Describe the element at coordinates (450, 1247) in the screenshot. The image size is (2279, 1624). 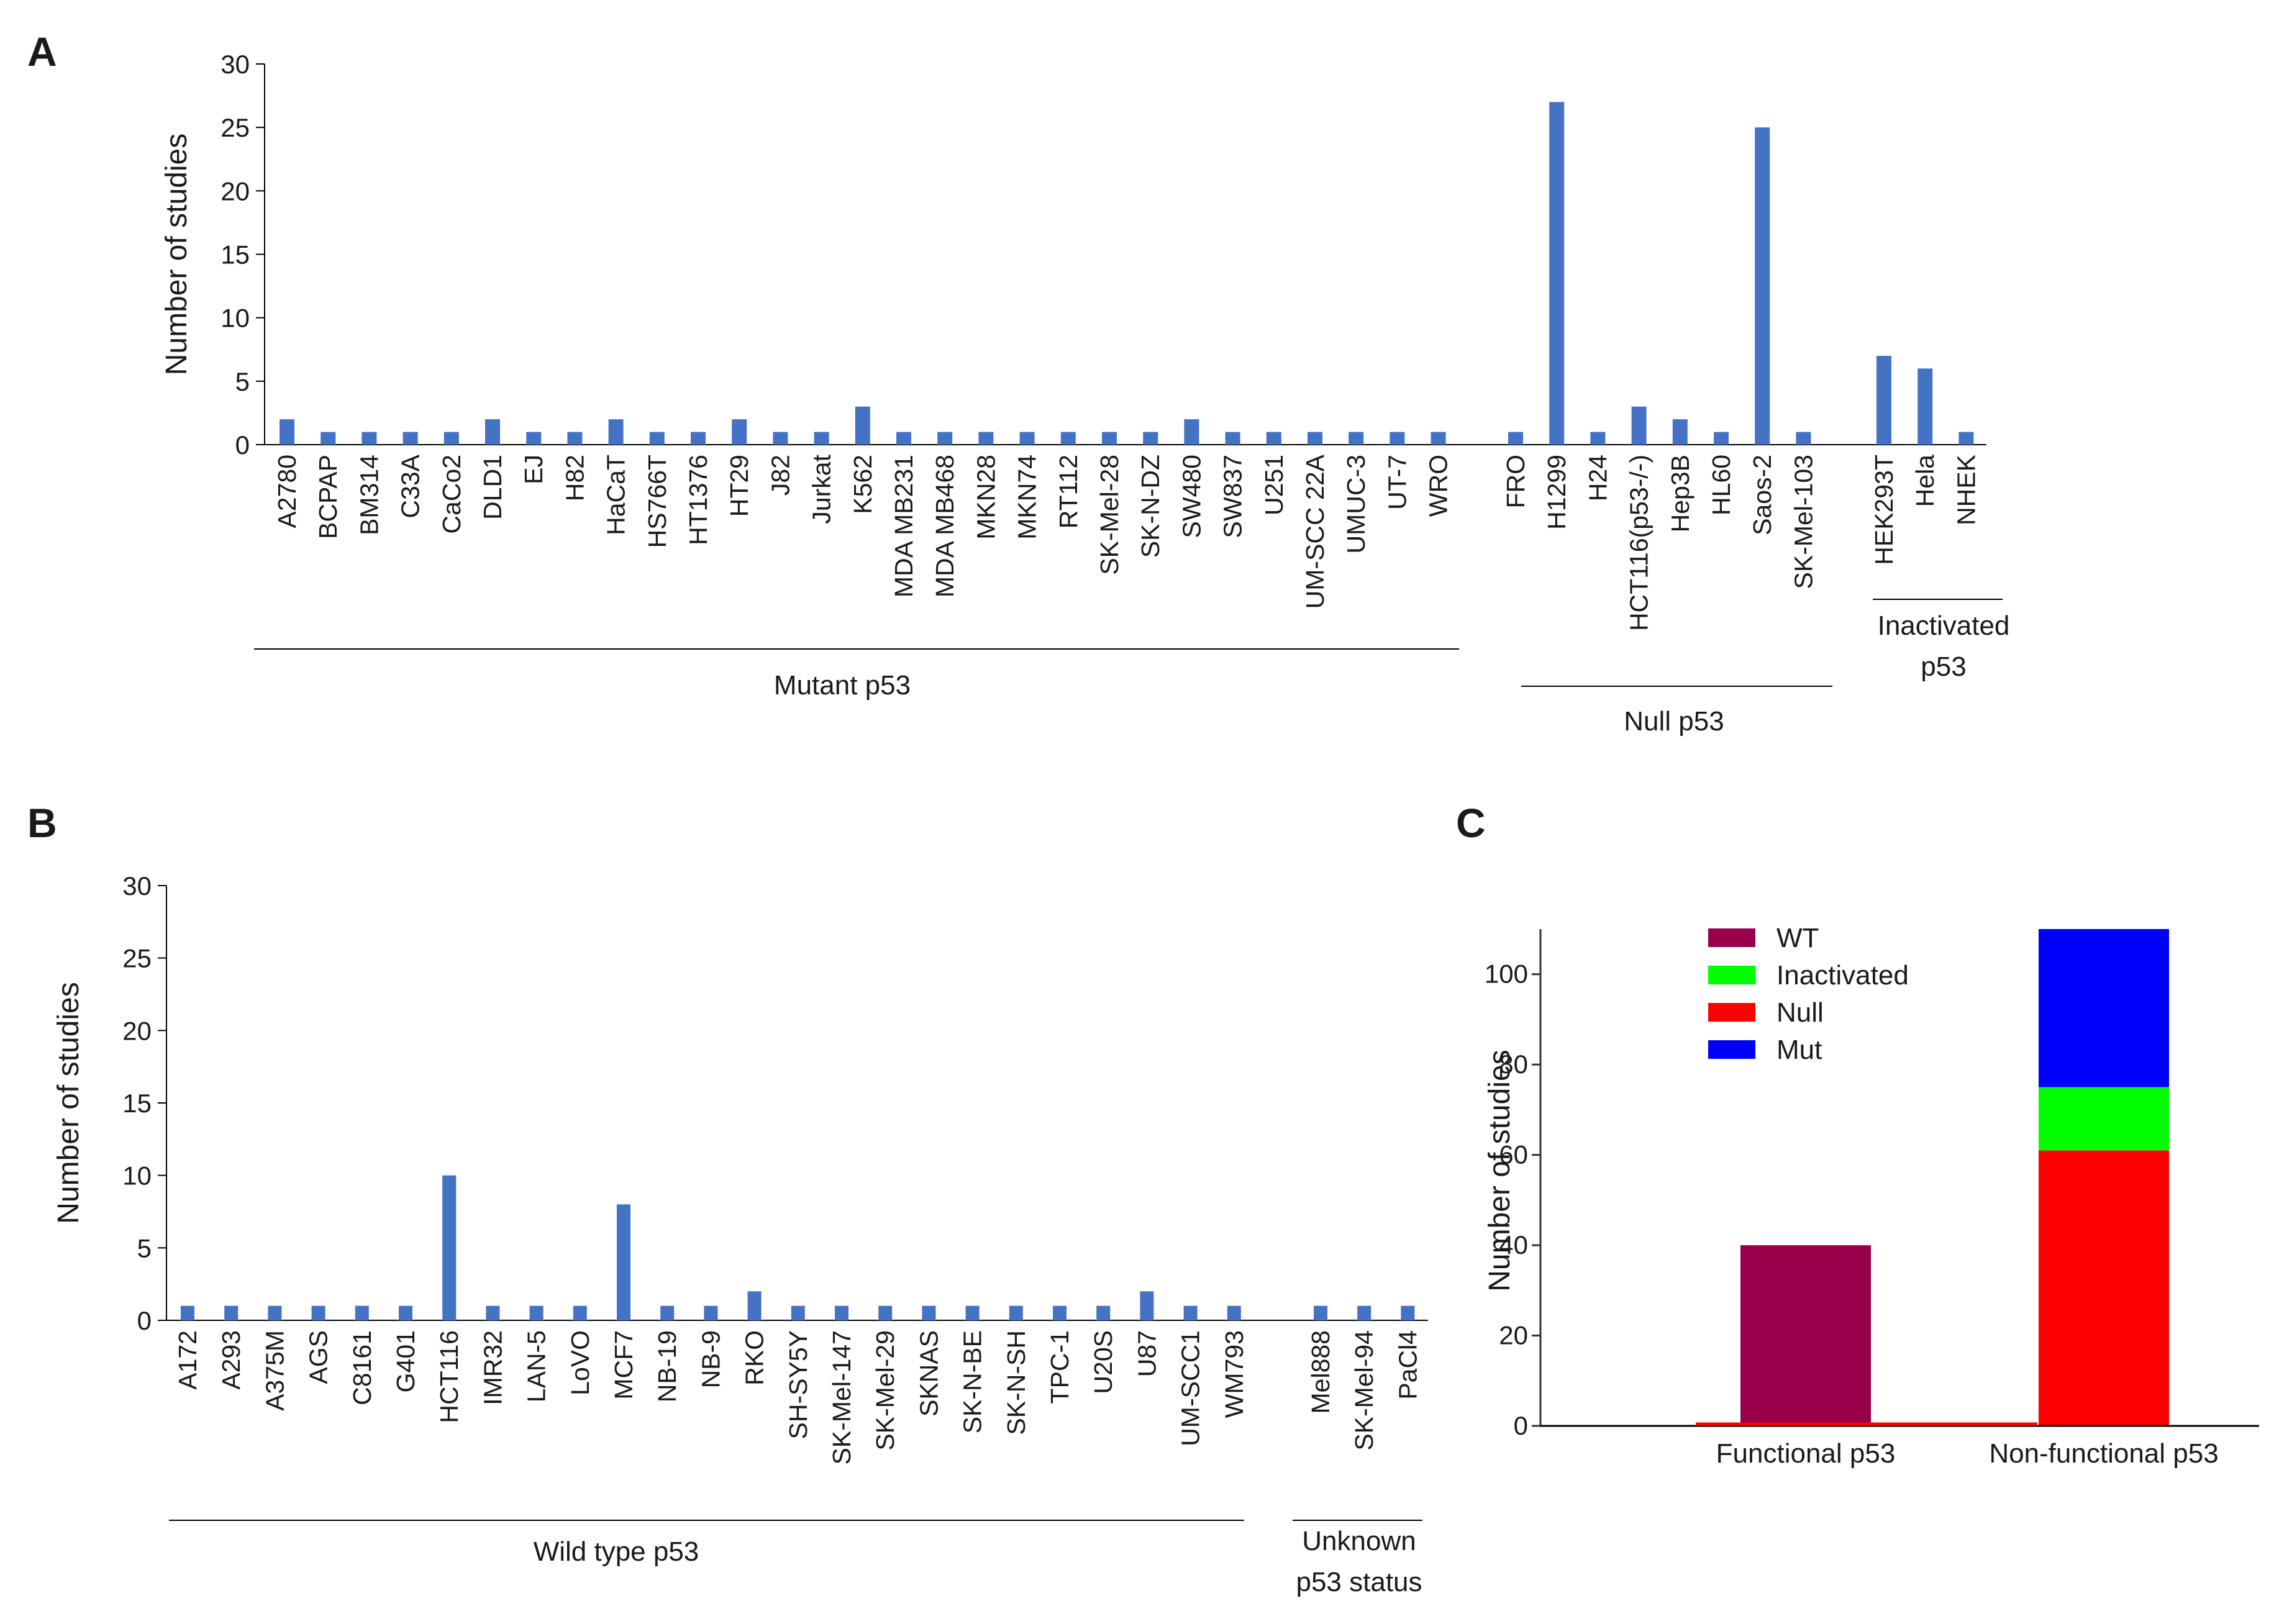
I see `chart-b-bar-hct116` at that location.